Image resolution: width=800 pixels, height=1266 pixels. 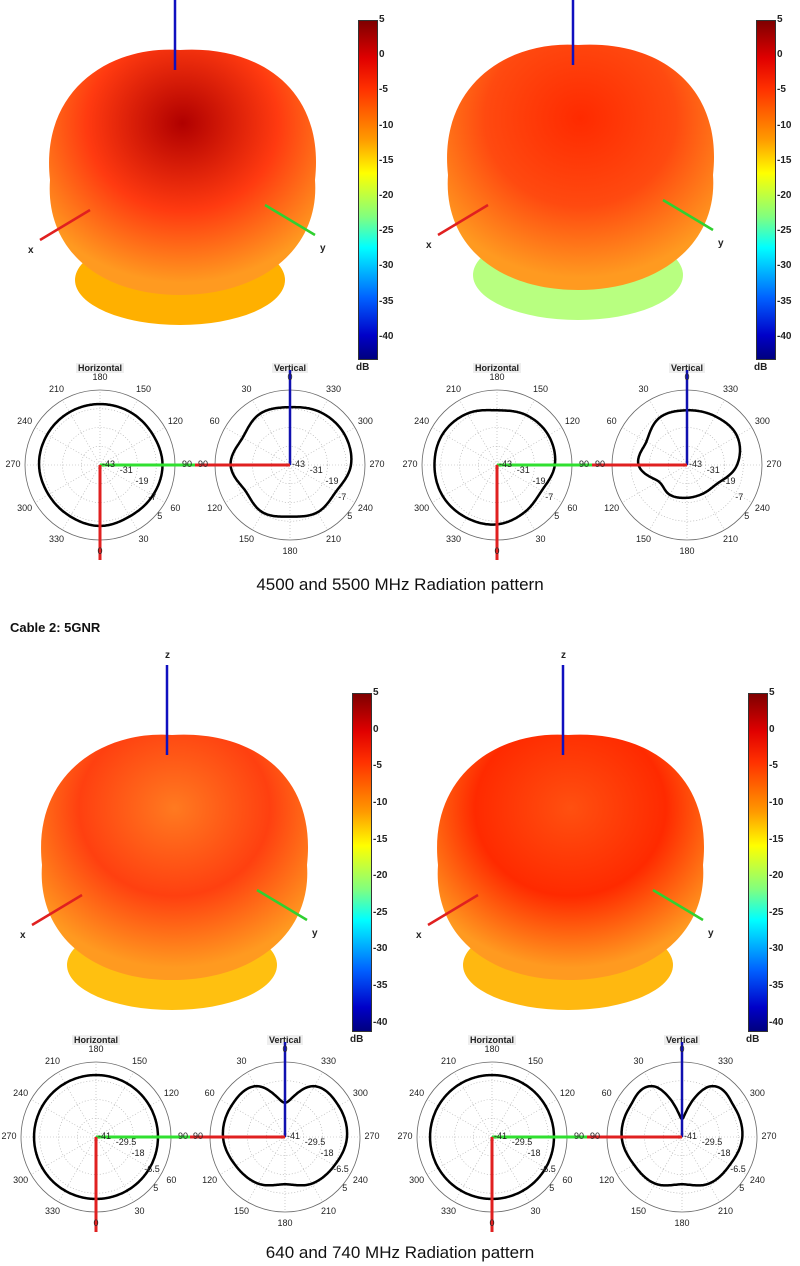 What do you see at coordinates (772, 729) in the screenshot?
I see `colorbar-tick: 0` at bounding box center [772, 729].